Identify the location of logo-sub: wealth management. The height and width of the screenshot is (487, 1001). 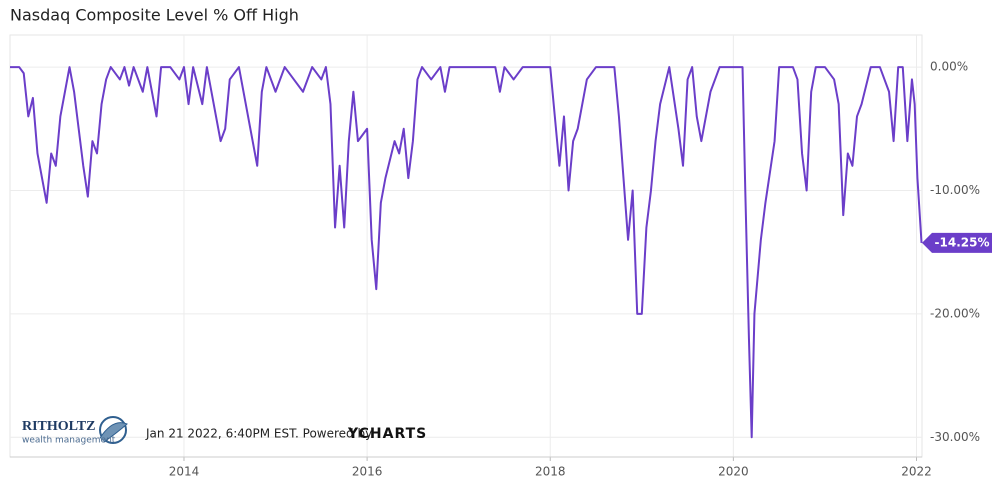
(69, 441).